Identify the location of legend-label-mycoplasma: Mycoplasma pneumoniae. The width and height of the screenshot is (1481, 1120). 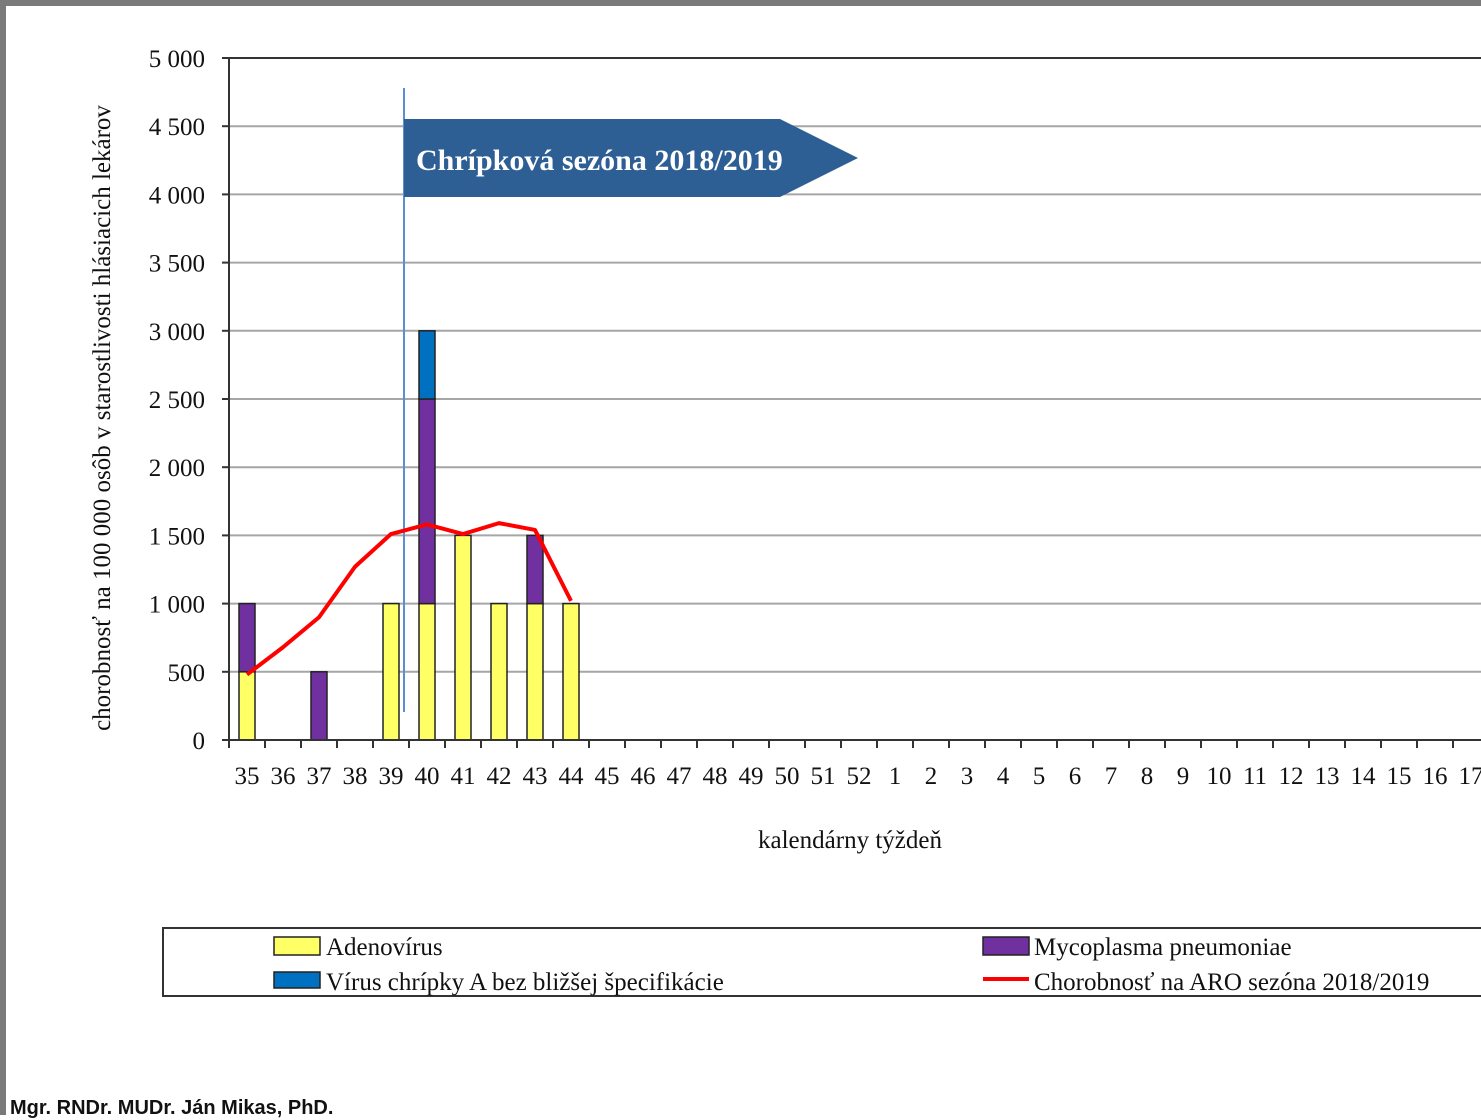
(1163, 947).